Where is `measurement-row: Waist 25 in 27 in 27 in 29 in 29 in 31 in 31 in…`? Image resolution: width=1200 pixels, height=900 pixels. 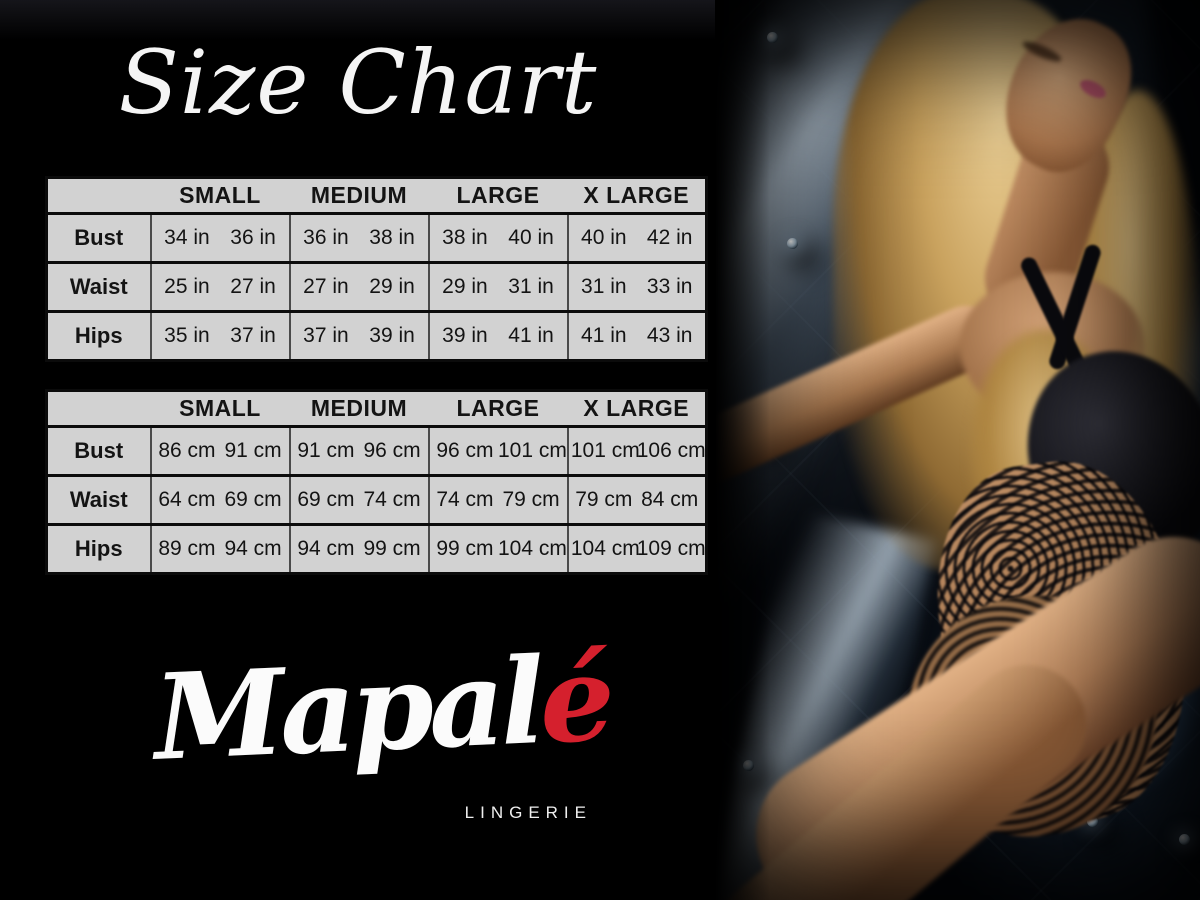 measurement-row: Waist 25 in 27 in 27 in 29 in 29 in 31 in 31 in… is located at coordinates (376, 286).